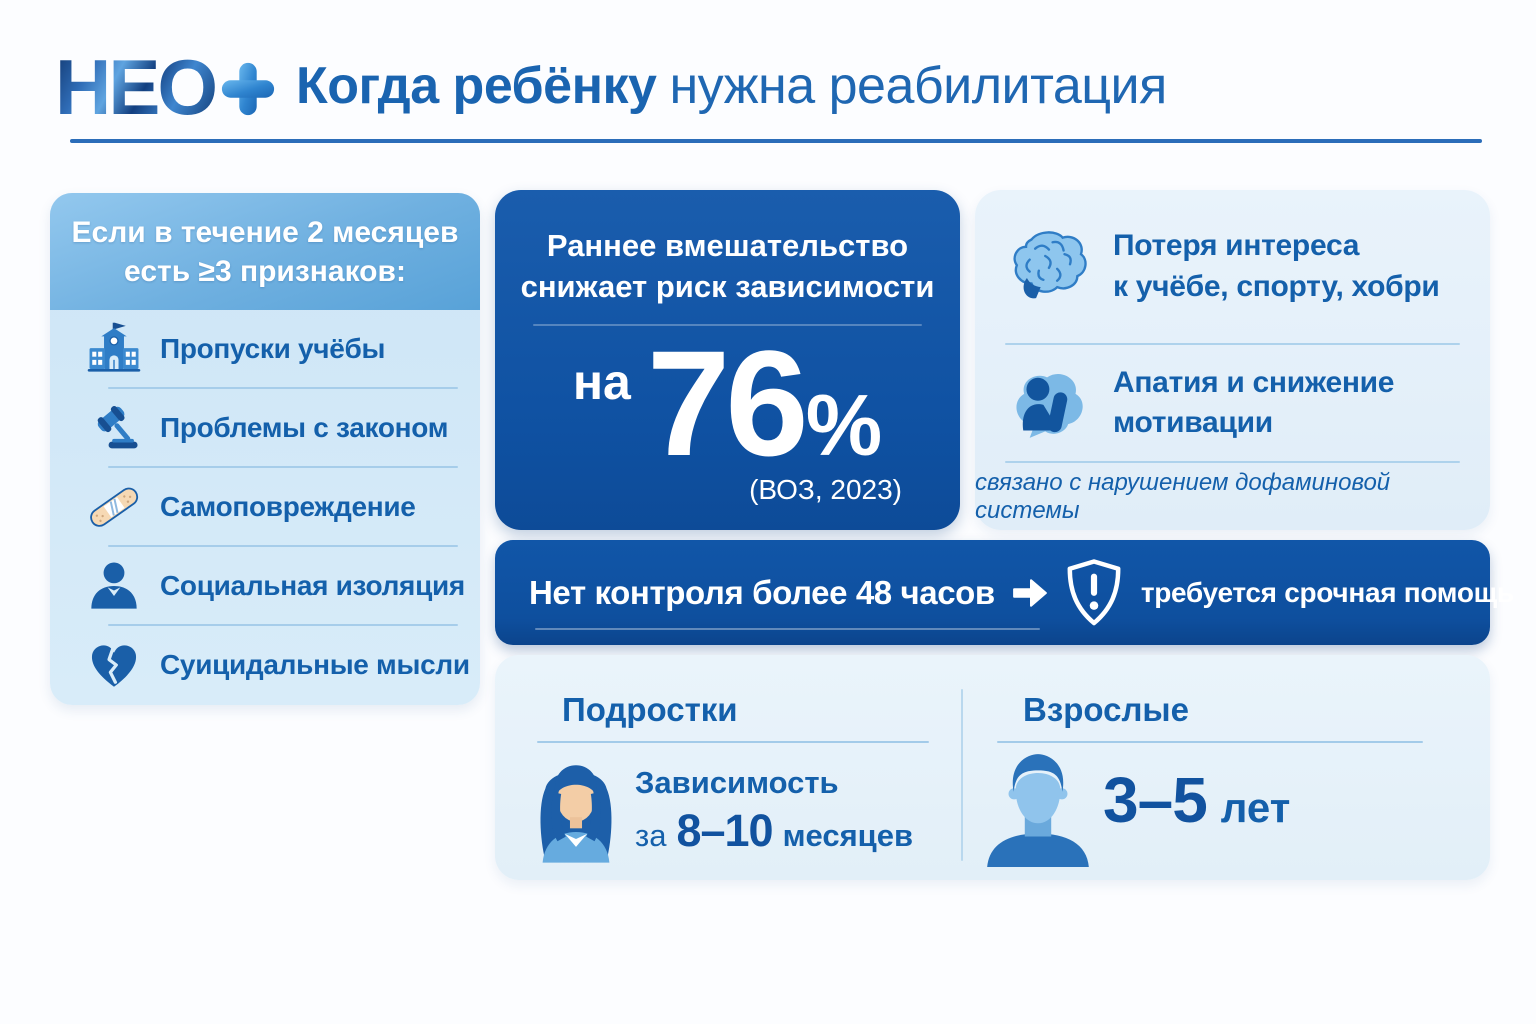 The height and width of the screenshot is (1024, 1536). Describe the element at coordinates (1327, 592) in the screenshot. I see `alert-right-text: требуется срочная помощь` at that location.